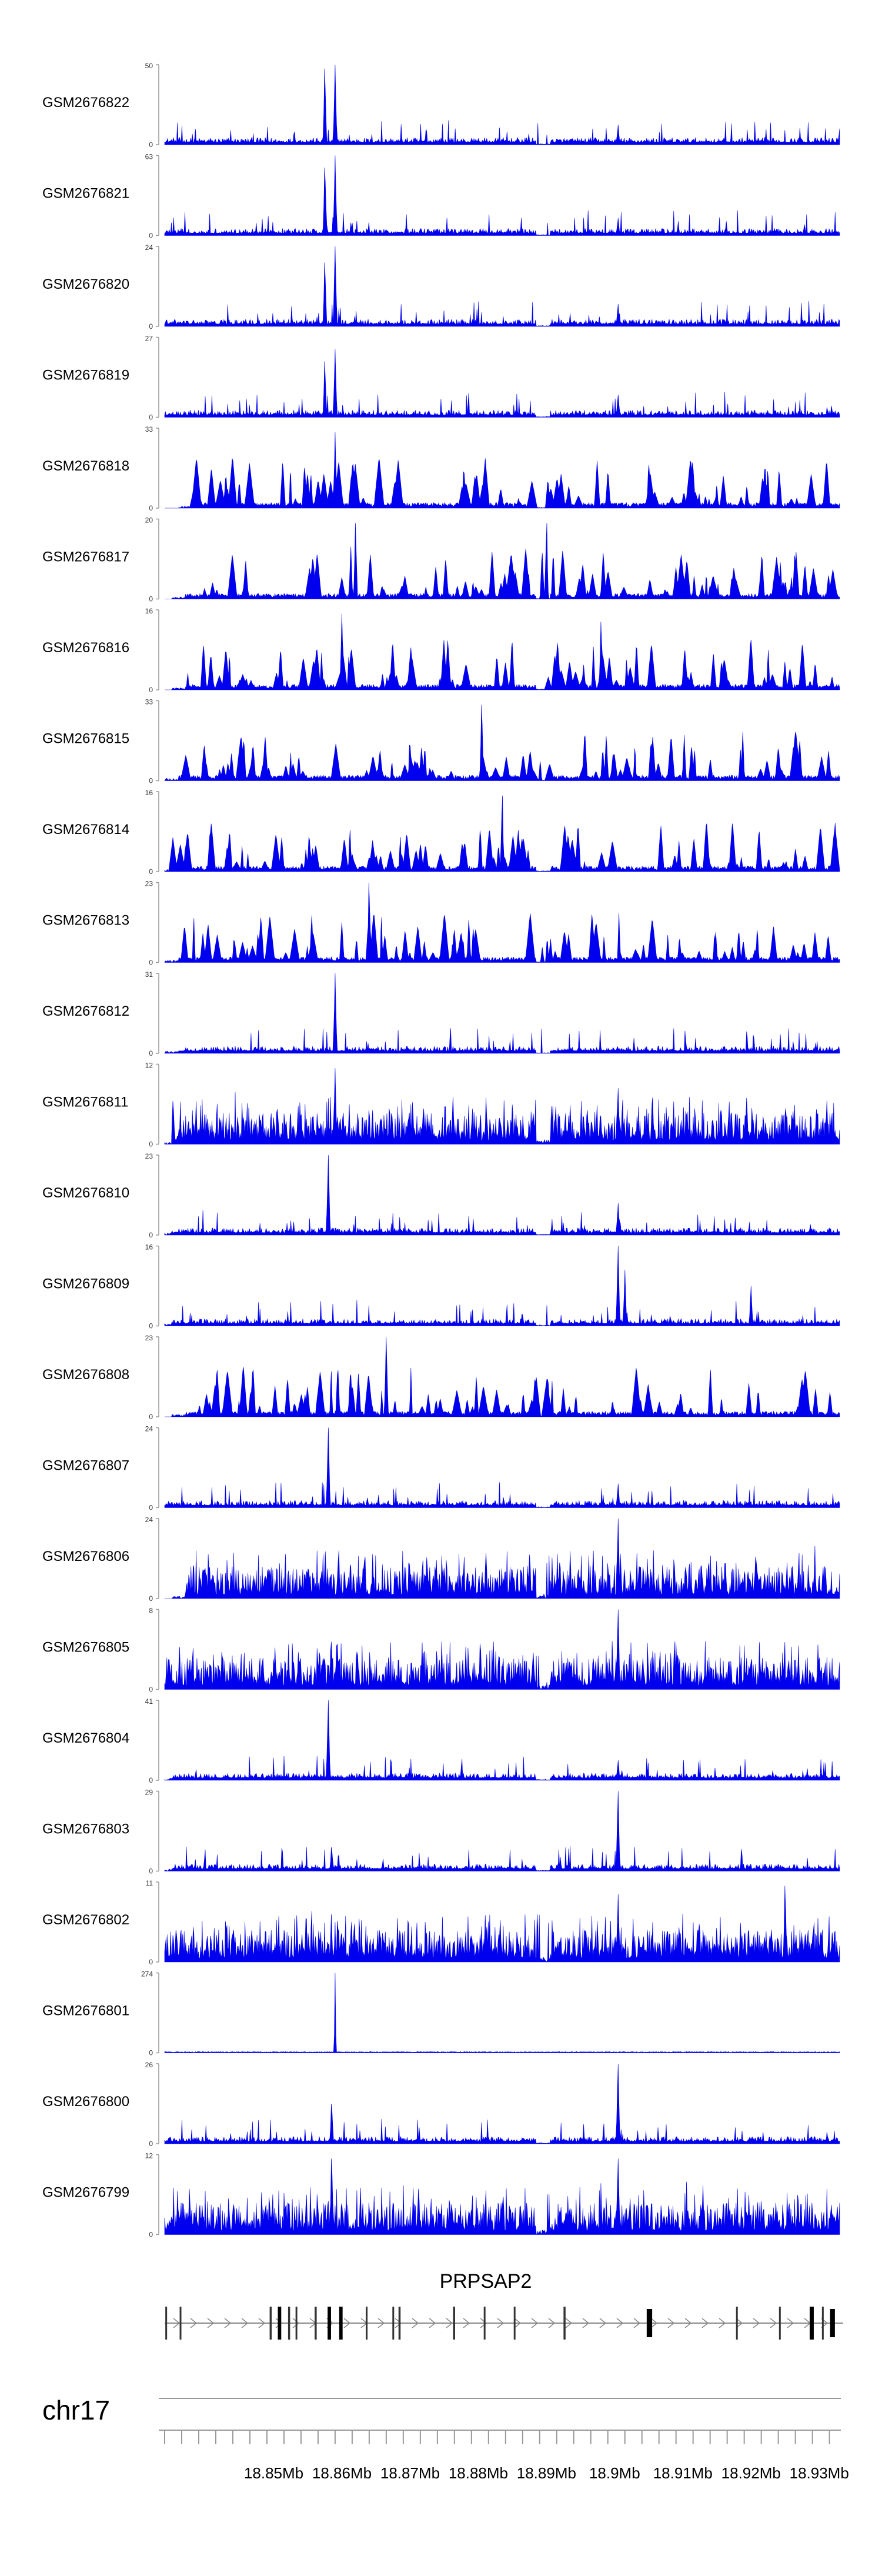 The height and width of the screenshot is (2576, 882). I want to click on track-GSM2676804: GSM2676804 41 0, so click(441, 1740).